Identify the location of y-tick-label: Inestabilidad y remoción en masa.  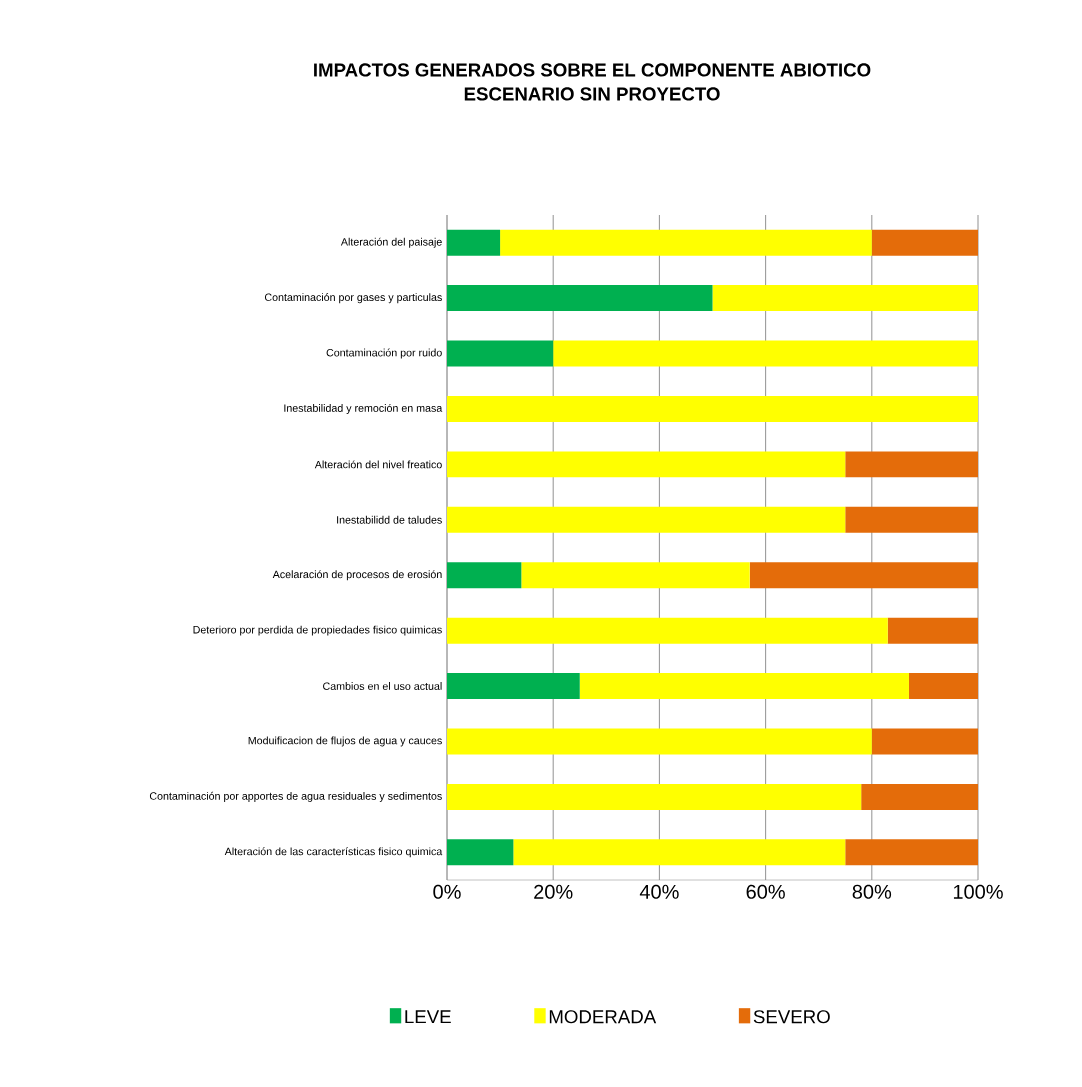
(363, 408).